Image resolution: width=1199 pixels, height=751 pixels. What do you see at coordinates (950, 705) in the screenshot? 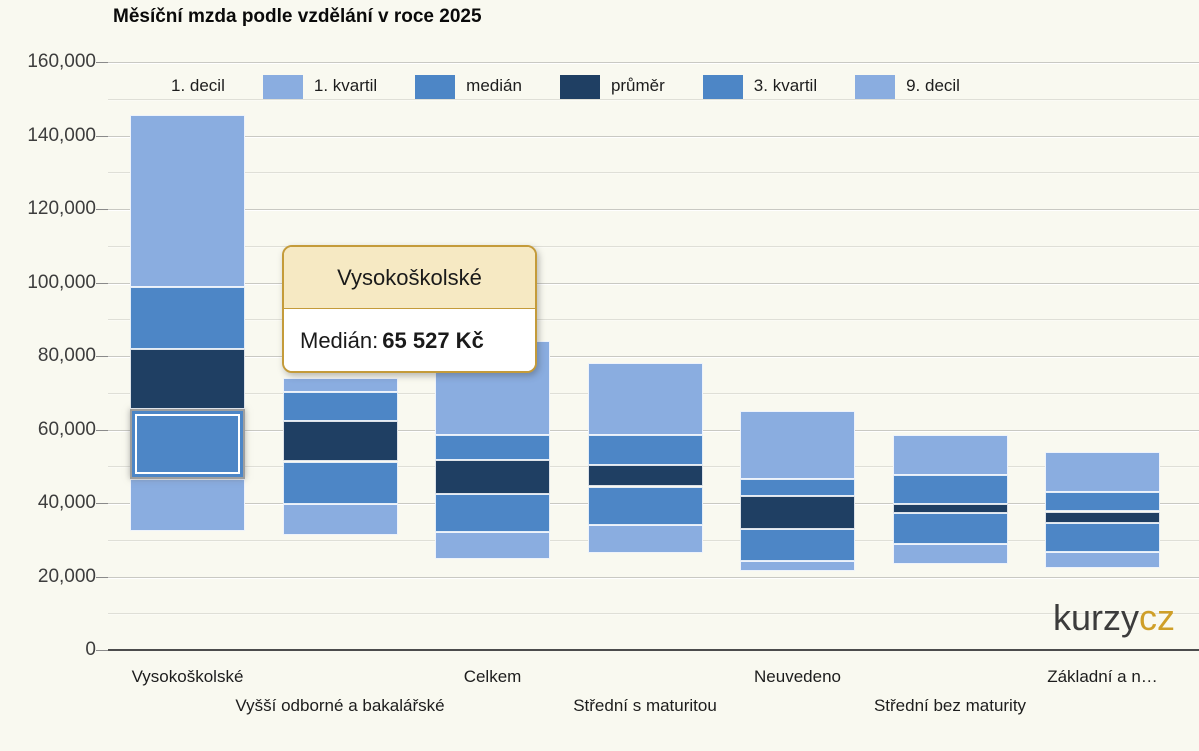
I see `x-axis-label-6: Střední bez maturity` at bounding box center [950, 705].